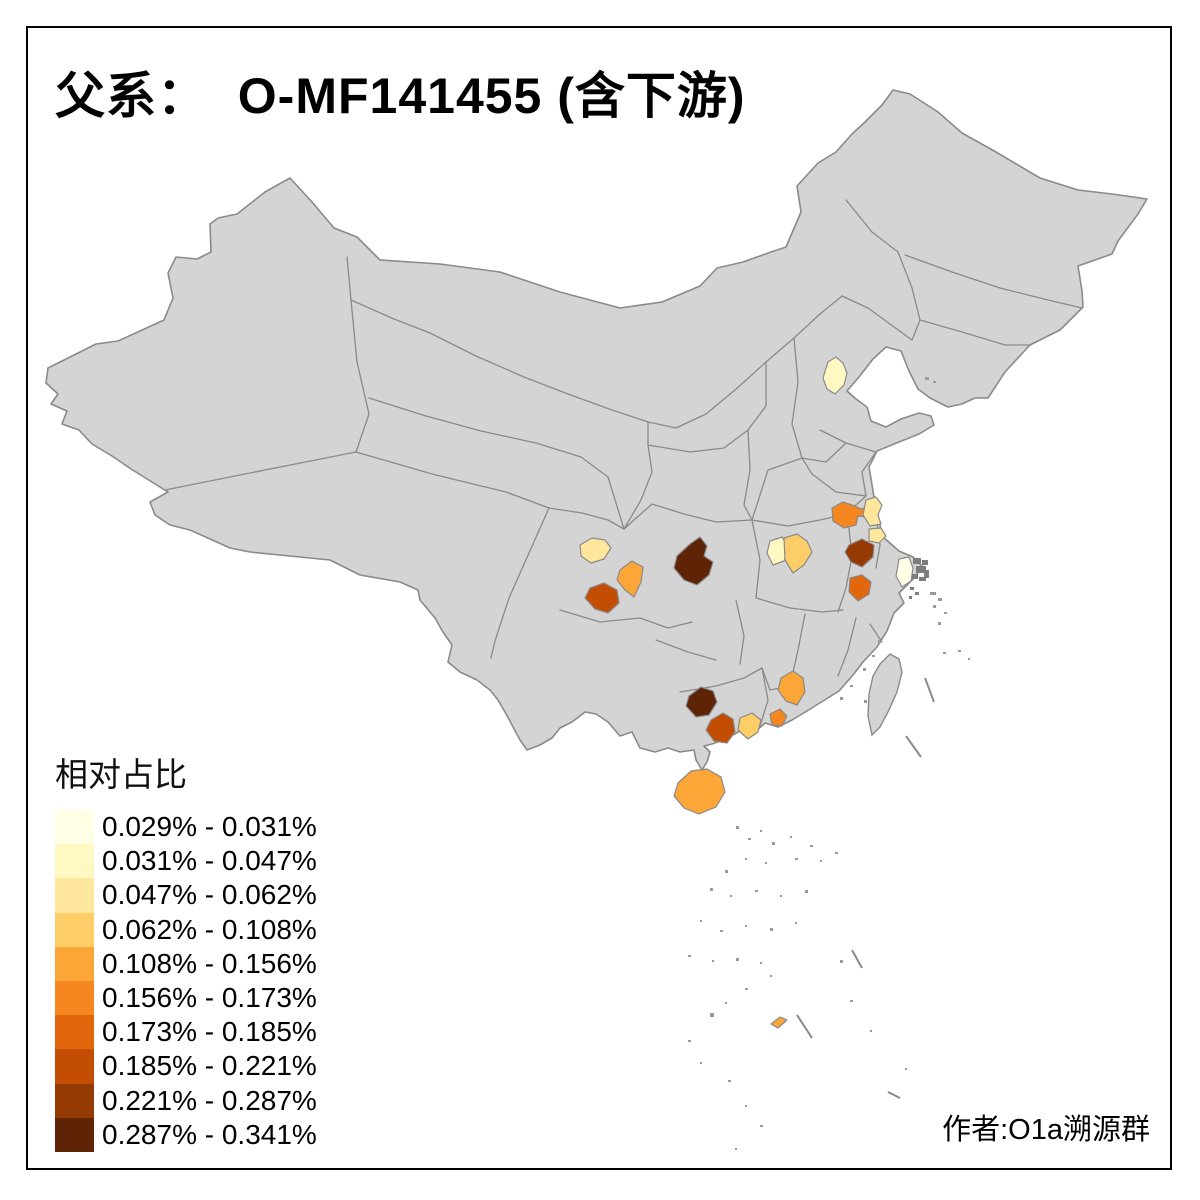 This screenshot has width=1200, height=1200. What do you see at coordinates (779, 1022) in the screenshot?
I see `region-xisha-islands` at bounding box center [779, 1022].